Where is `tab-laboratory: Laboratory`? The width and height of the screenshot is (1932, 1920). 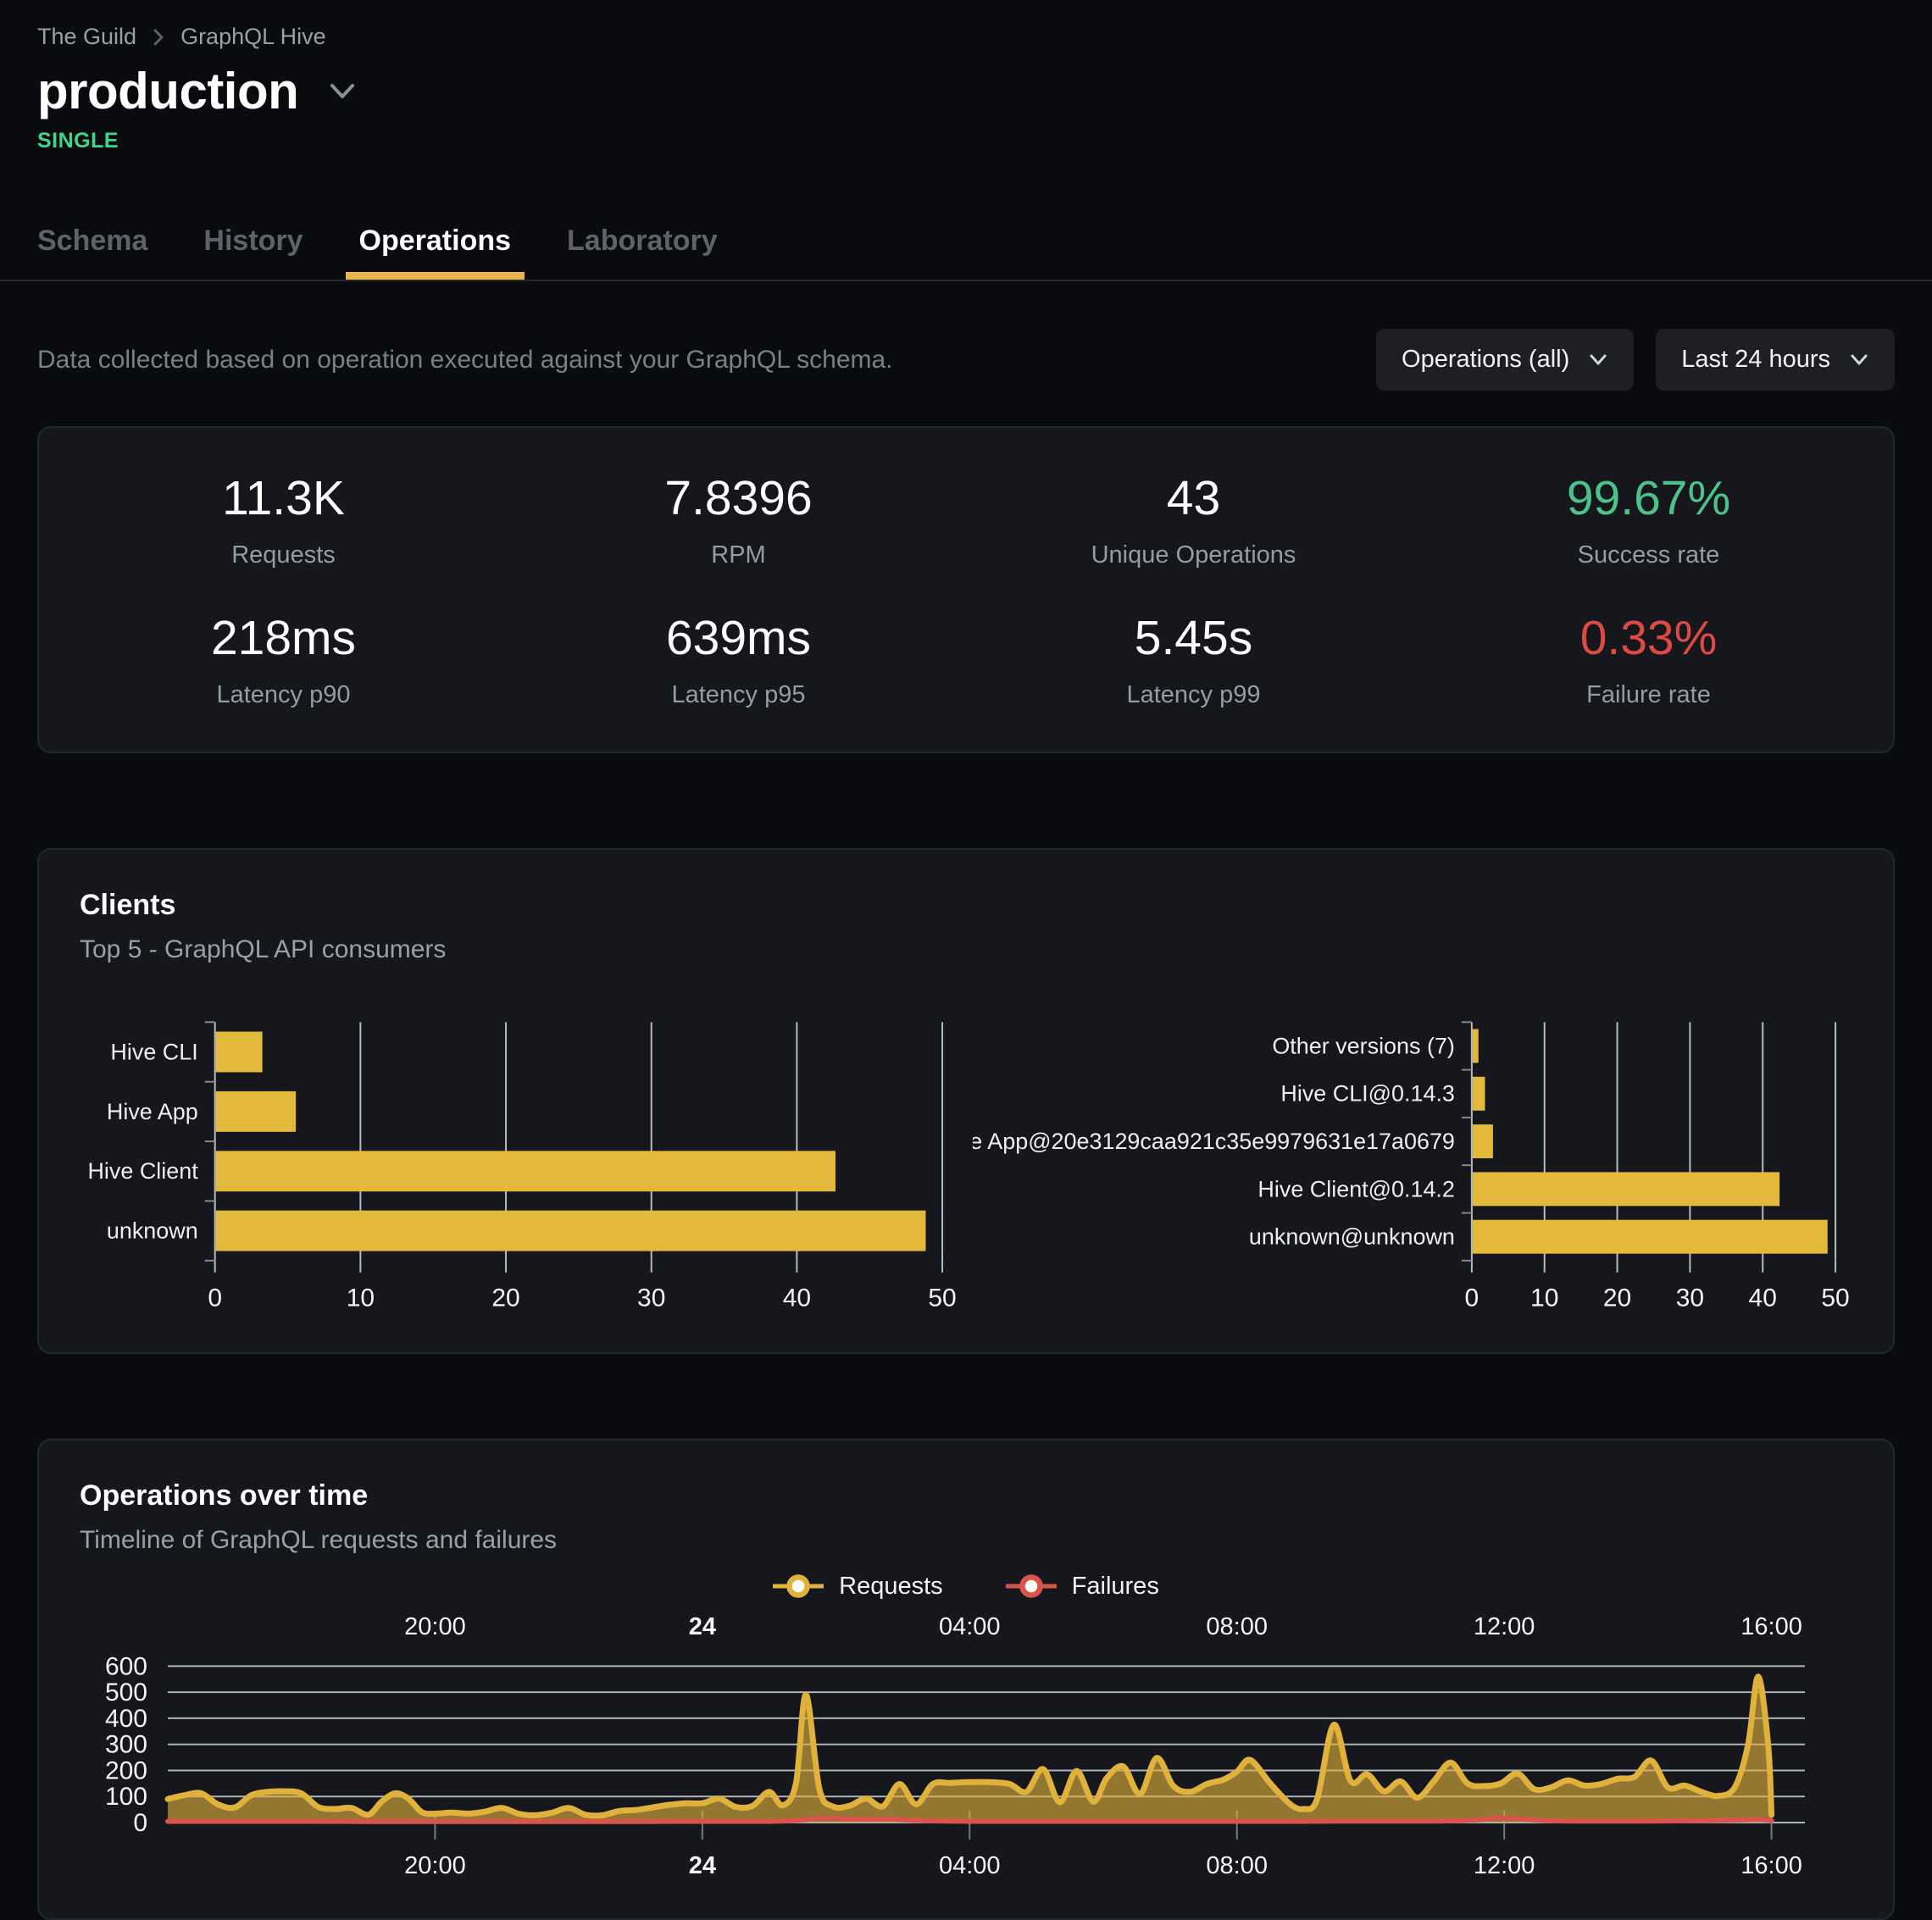 tab-laboratory: Laboratory is located at coordinates (642, 241).